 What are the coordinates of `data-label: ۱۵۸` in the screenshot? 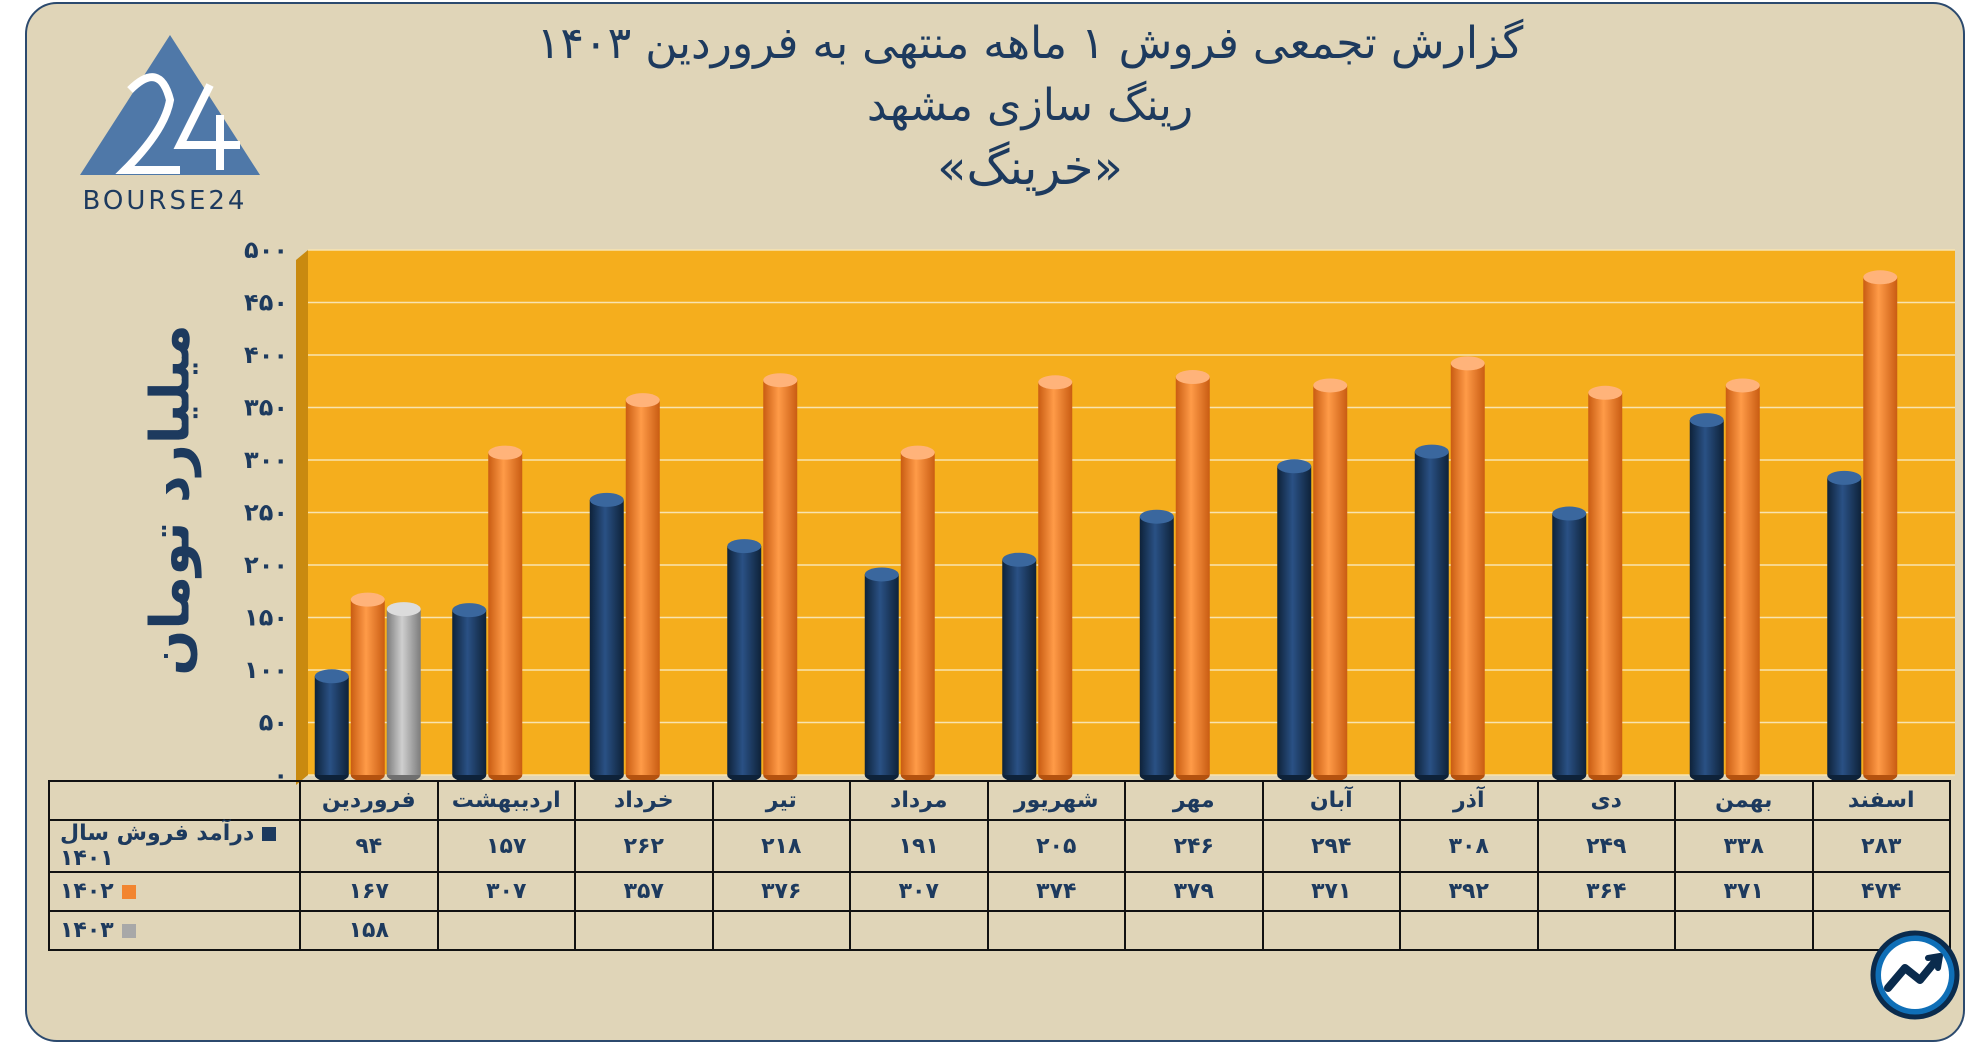 It's located at (369, 930).